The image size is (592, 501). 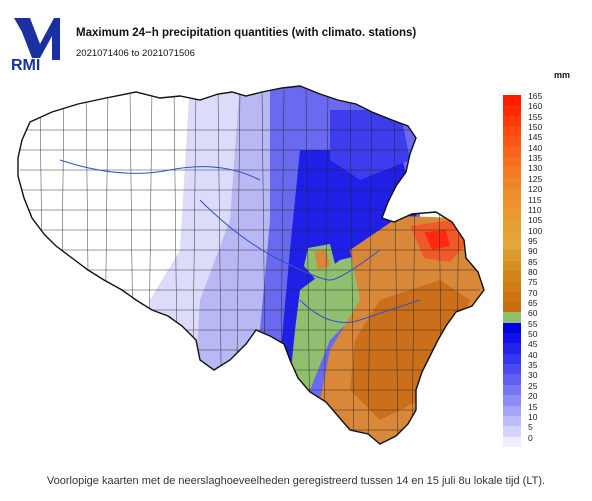 What do you see at coordinates (533, 251) in the screenshot?
I see `legend-label: 90` at bounding box center [533, 251].